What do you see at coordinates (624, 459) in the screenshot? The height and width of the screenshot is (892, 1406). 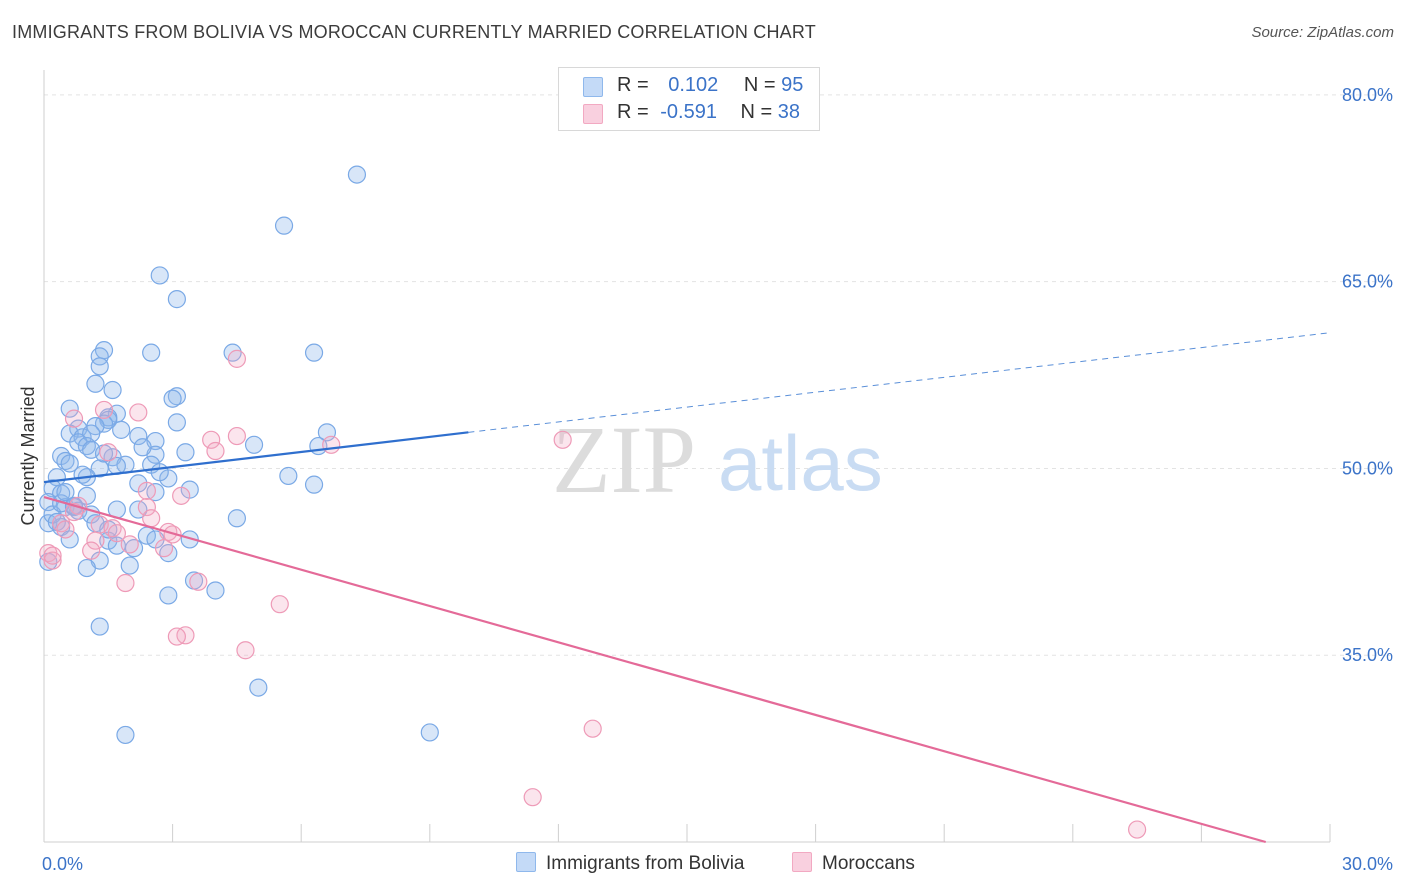 I see `watermark-zip: ZIP` at bounding box center [624, 459].